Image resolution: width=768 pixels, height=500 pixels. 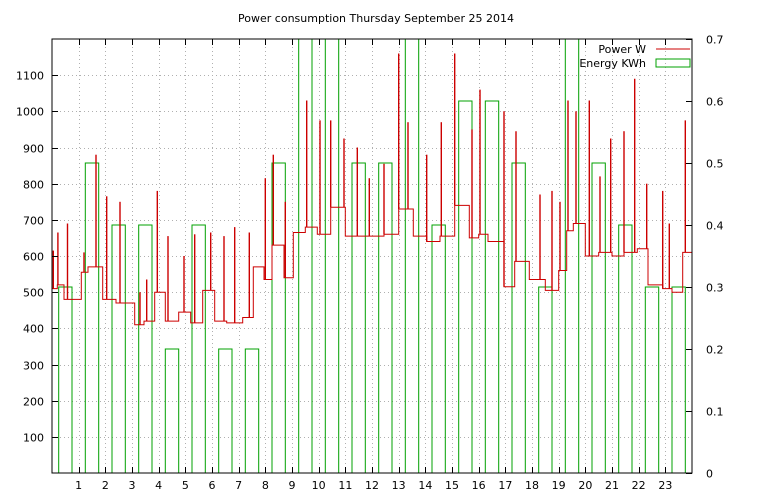 I want to click on x-tick-label: 20, so click(x=585, y=485).